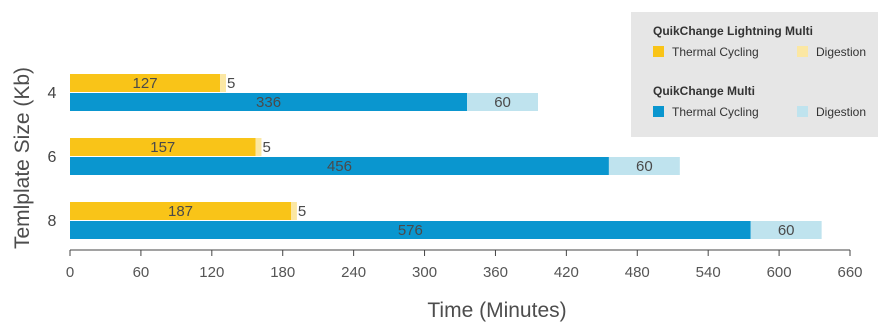 Image resolution: width=878 pixels, height=324 pixels. Describe the element at coordinates (464, 265) in the screenshot. I see `x-axis: 0 60 120 180 240 300 360 420 480 540 600 660` at that location.